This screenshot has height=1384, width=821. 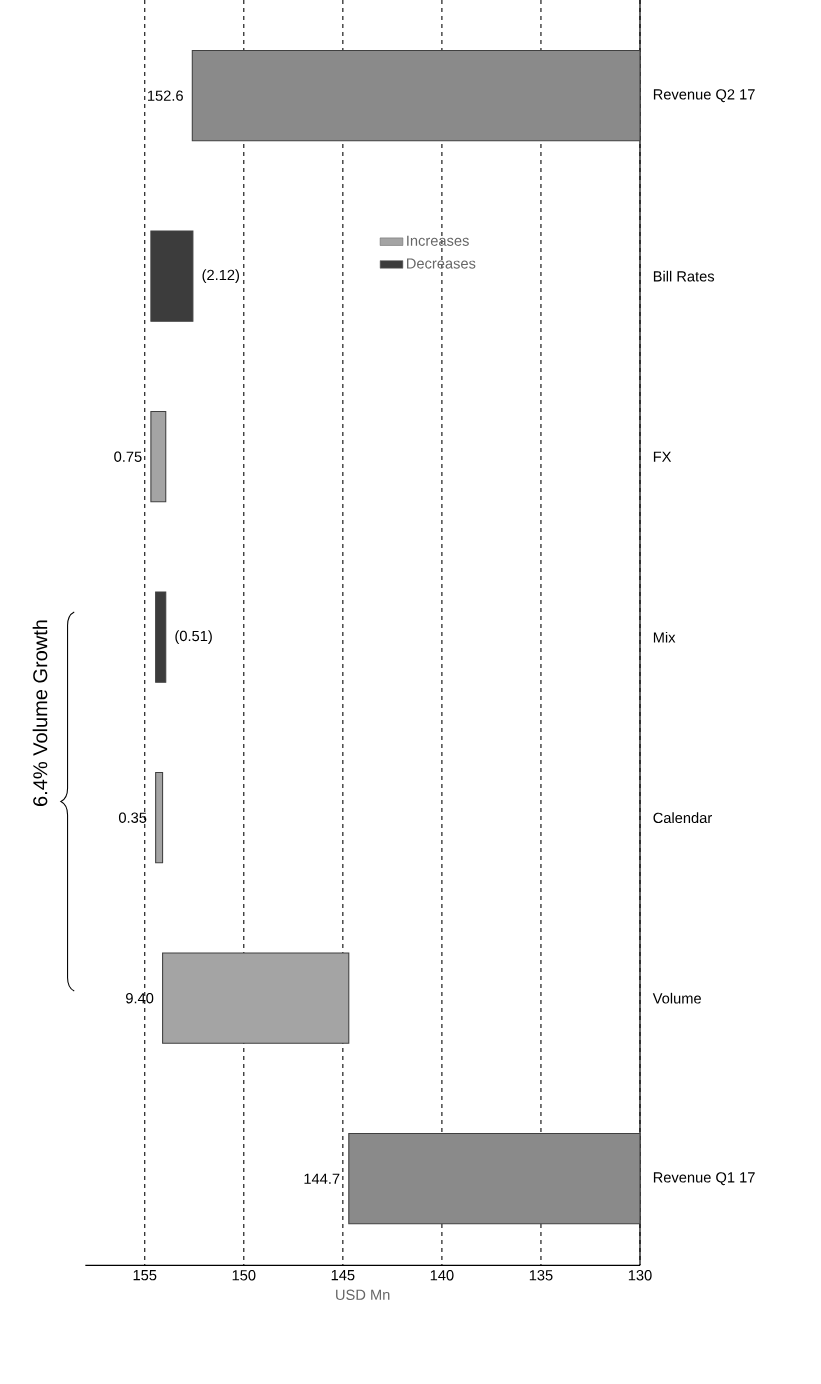 I want to click on text: 9.40, so click(x=140, y=998).